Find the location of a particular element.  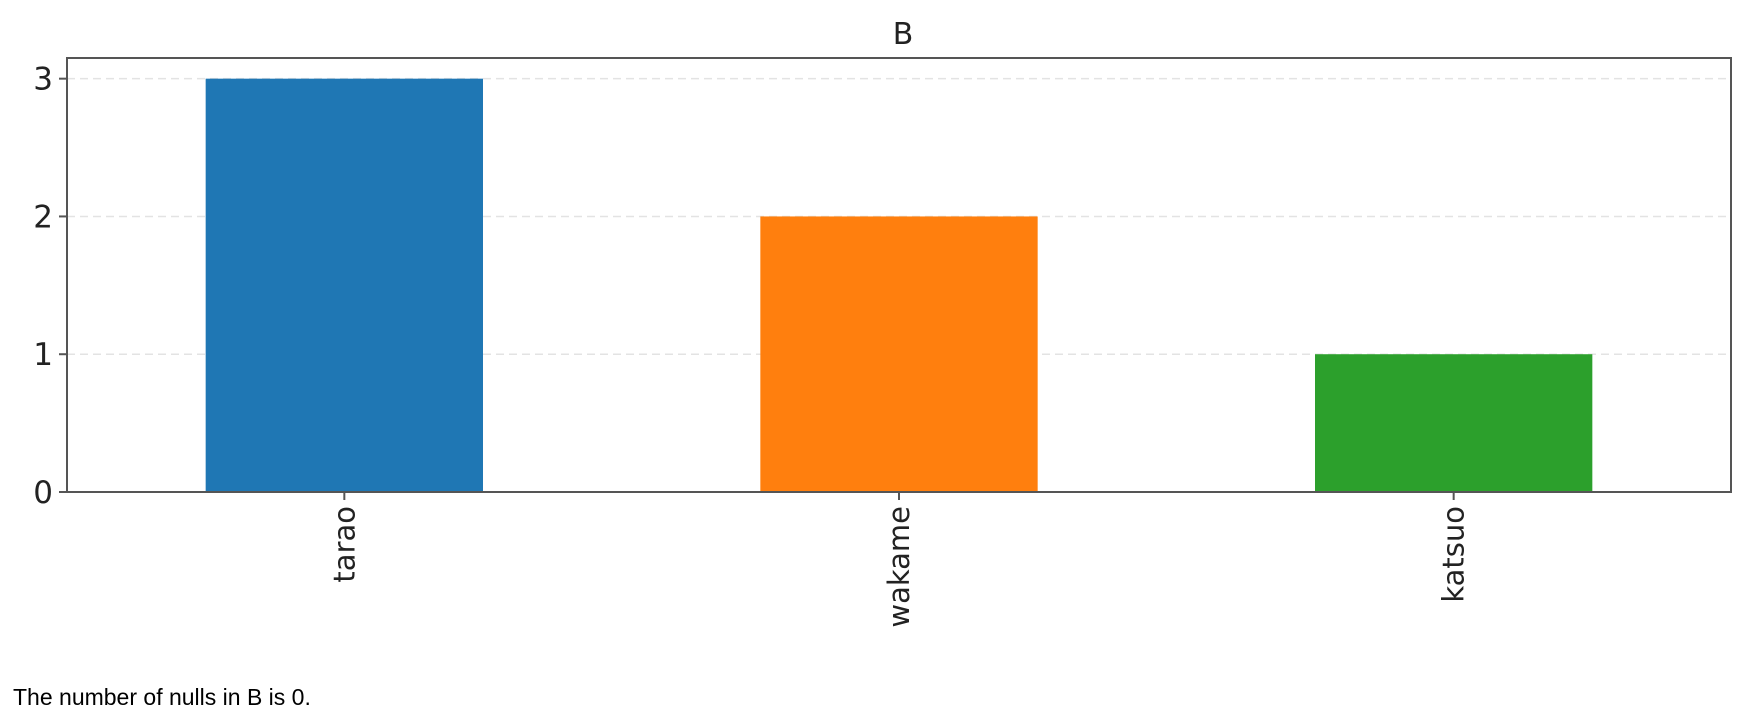

y-tick-label: 0 is located at coordinates (43, 493).